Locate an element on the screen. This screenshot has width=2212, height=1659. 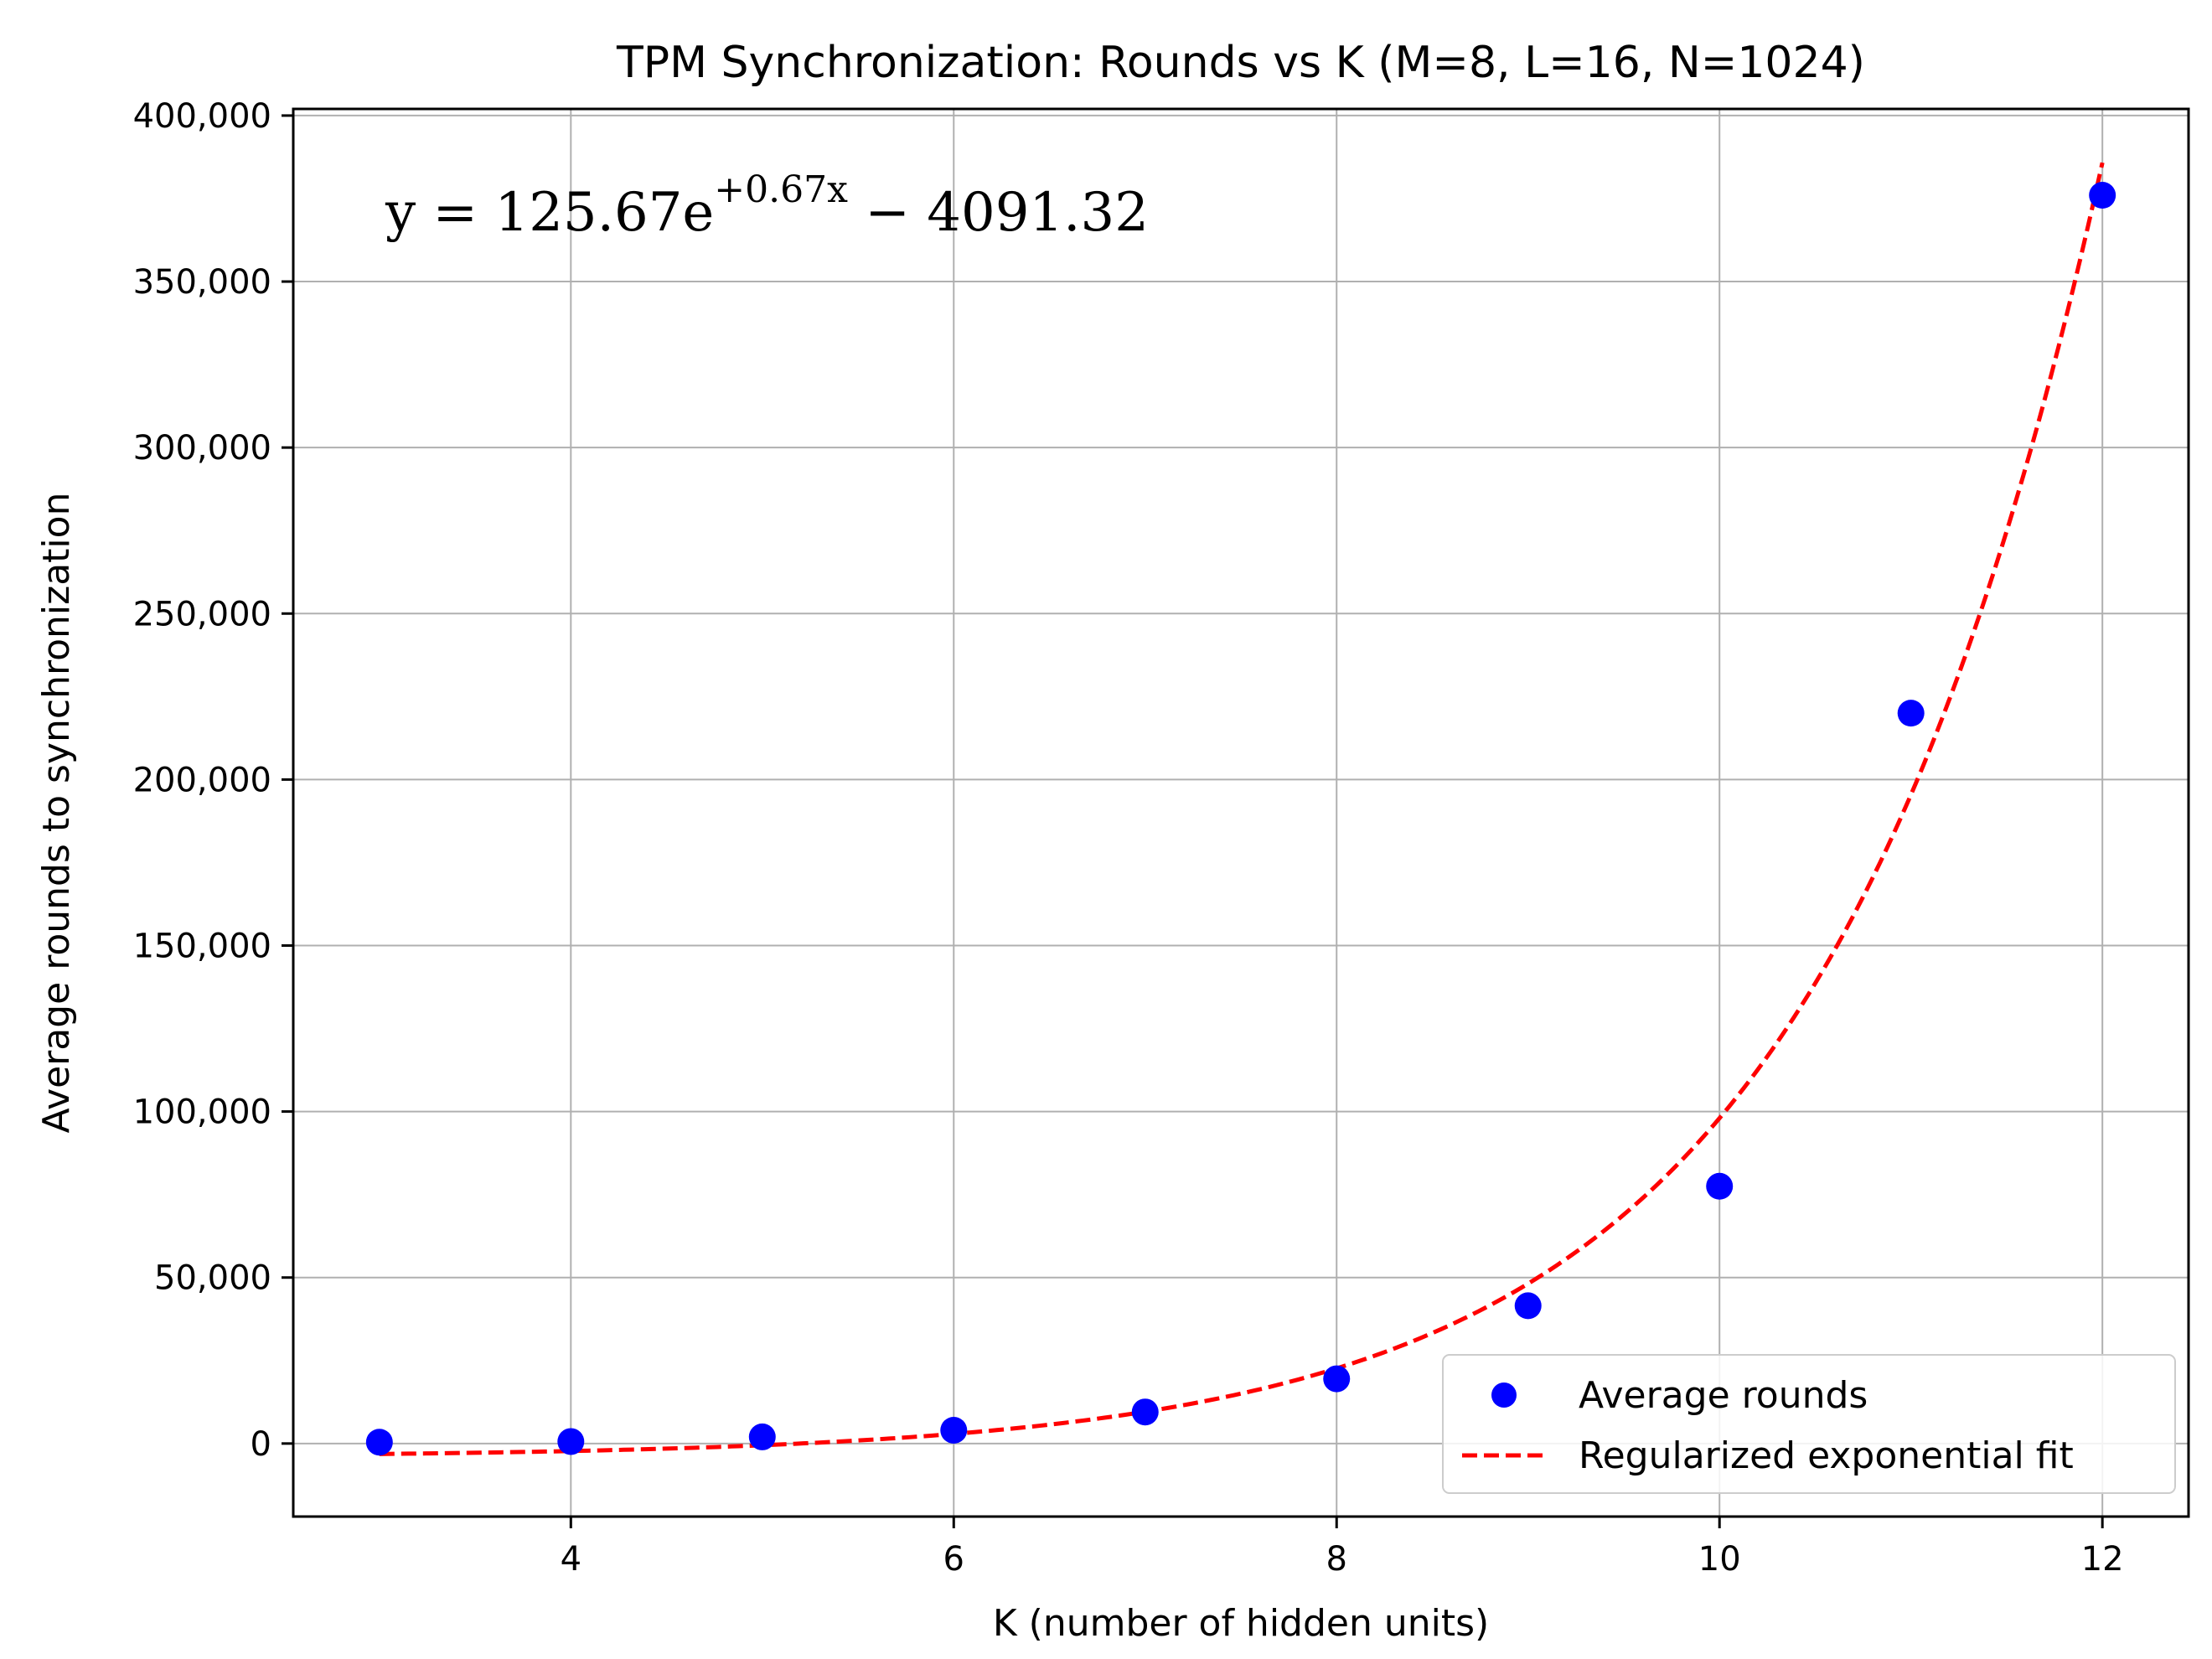
y-axis-label: Average rounds to synchronization is located at coordinates (56, 813).